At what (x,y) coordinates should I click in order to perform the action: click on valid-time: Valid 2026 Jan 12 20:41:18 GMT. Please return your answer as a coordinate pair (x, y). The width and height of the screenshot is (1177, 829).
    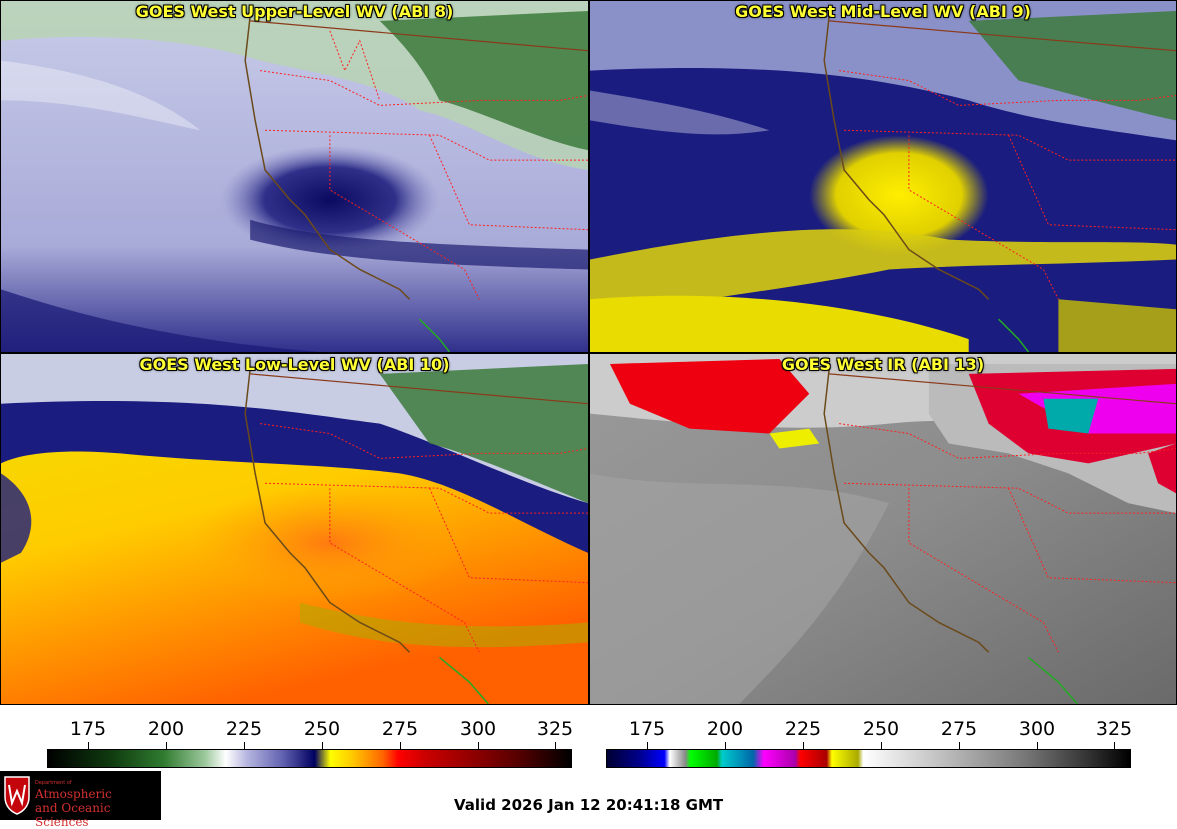
    Looking at the image, I should click on (589, 805).